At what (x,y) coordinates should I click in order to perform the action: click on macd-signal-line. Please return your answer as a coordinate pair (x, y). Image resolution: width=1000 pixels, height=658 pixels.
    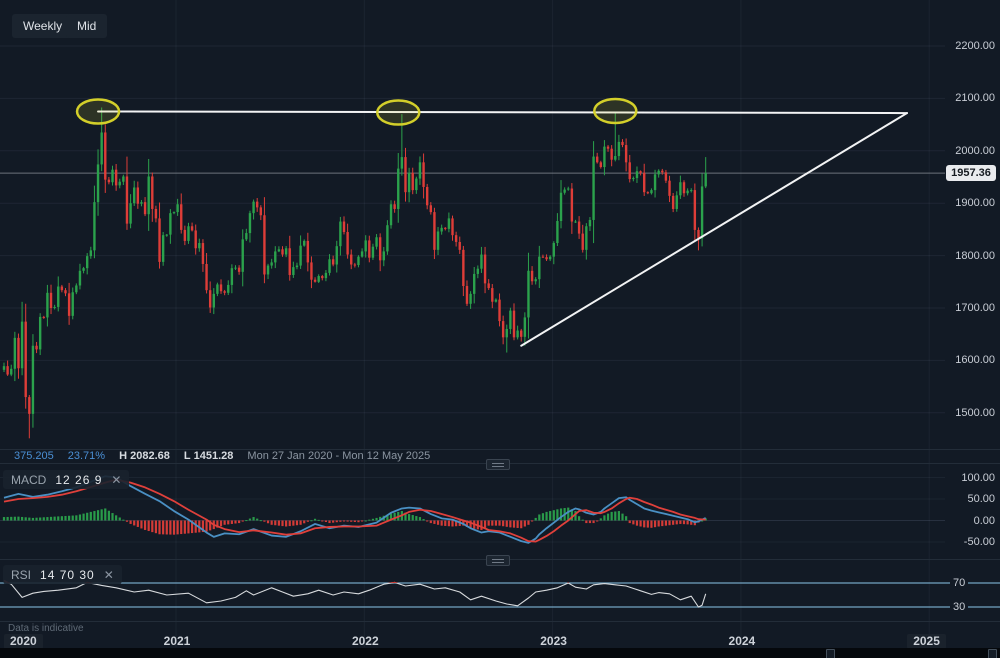
    Looking at the image, I should click on (354, 510).